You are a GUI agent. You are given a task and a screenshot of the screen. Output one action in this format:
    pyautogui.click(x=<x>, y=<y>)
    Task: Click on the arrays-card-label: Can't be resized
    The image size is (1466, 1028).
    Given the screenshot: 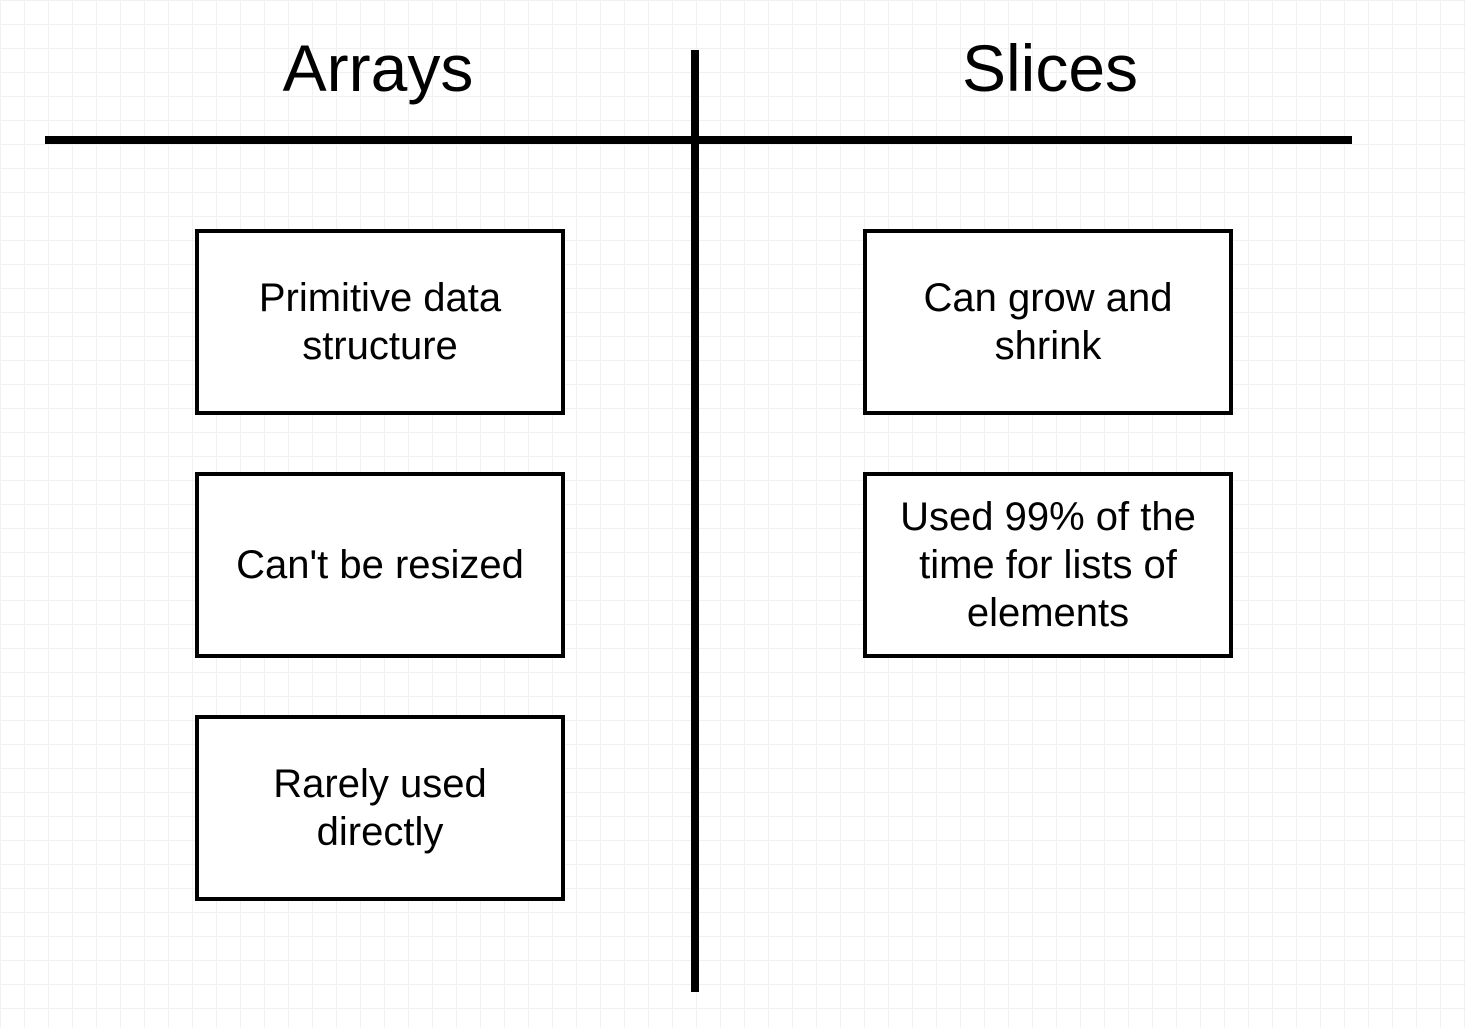 What is the action you would take?
    pyautogui.click(x=380, y=565)
    